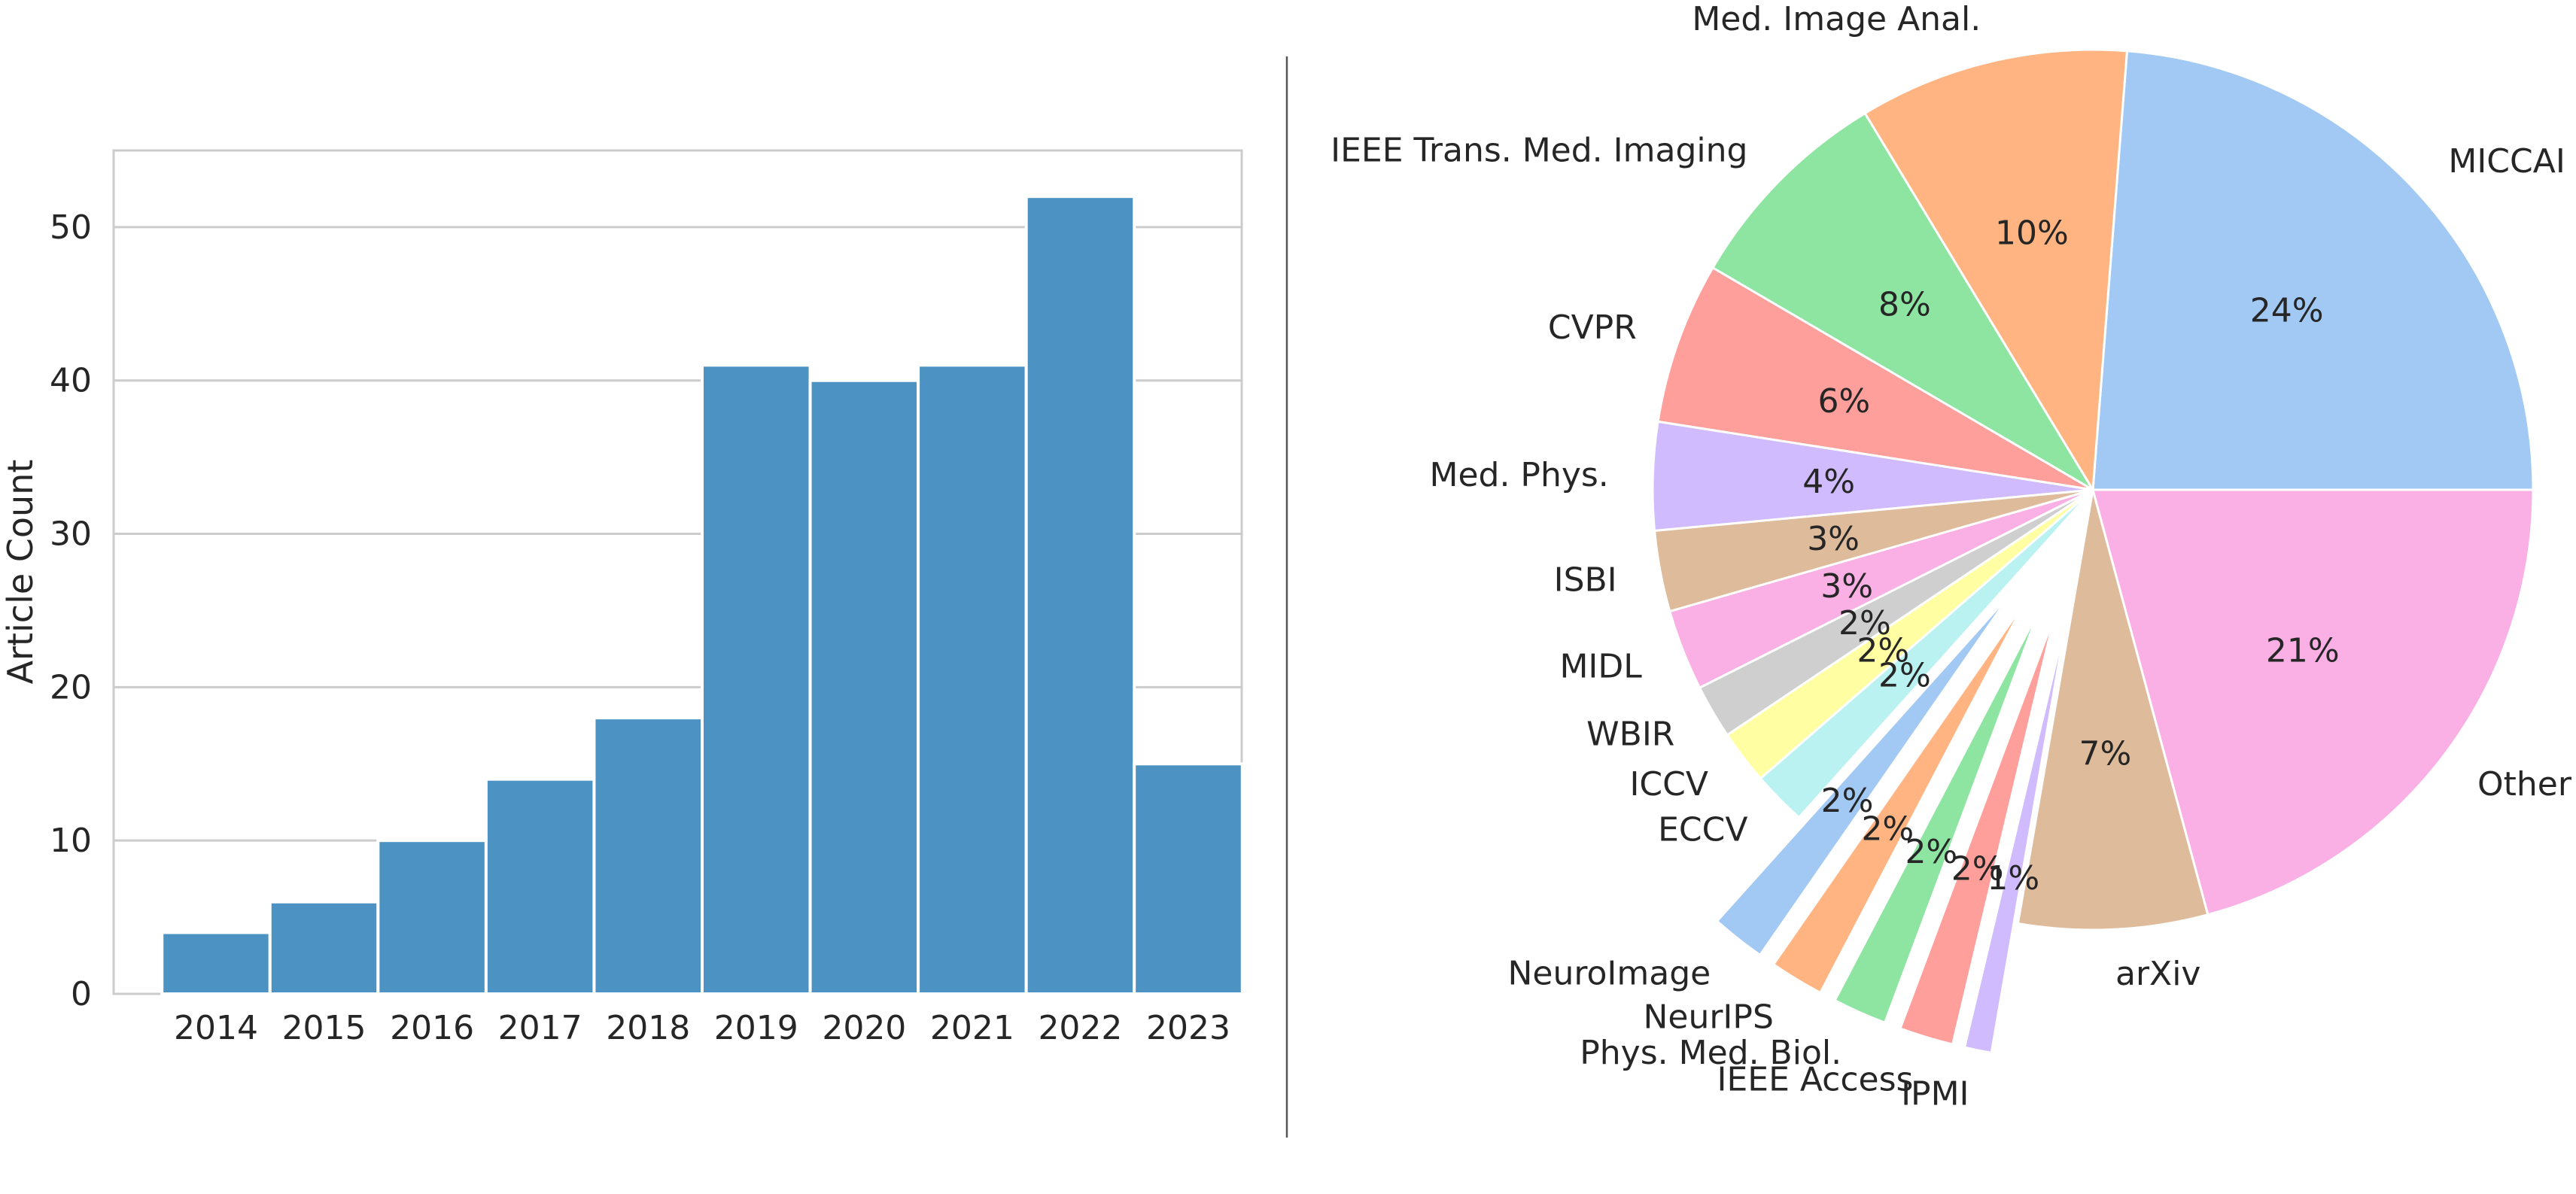 The height and width of the screenshot is (1194, 2576). Describe the element at coordinates (2287, 311) in the screenshot. I see `percent-label-miccai: 24%` at that location.